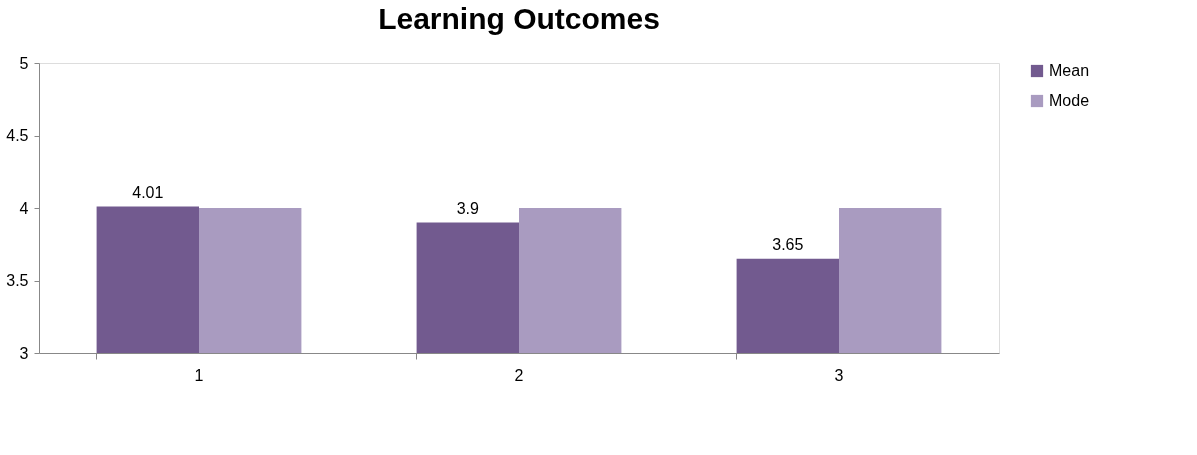 This screenshot has width=1197, height=455. I want to click on legend-label: Mode, so click(1069, 100).